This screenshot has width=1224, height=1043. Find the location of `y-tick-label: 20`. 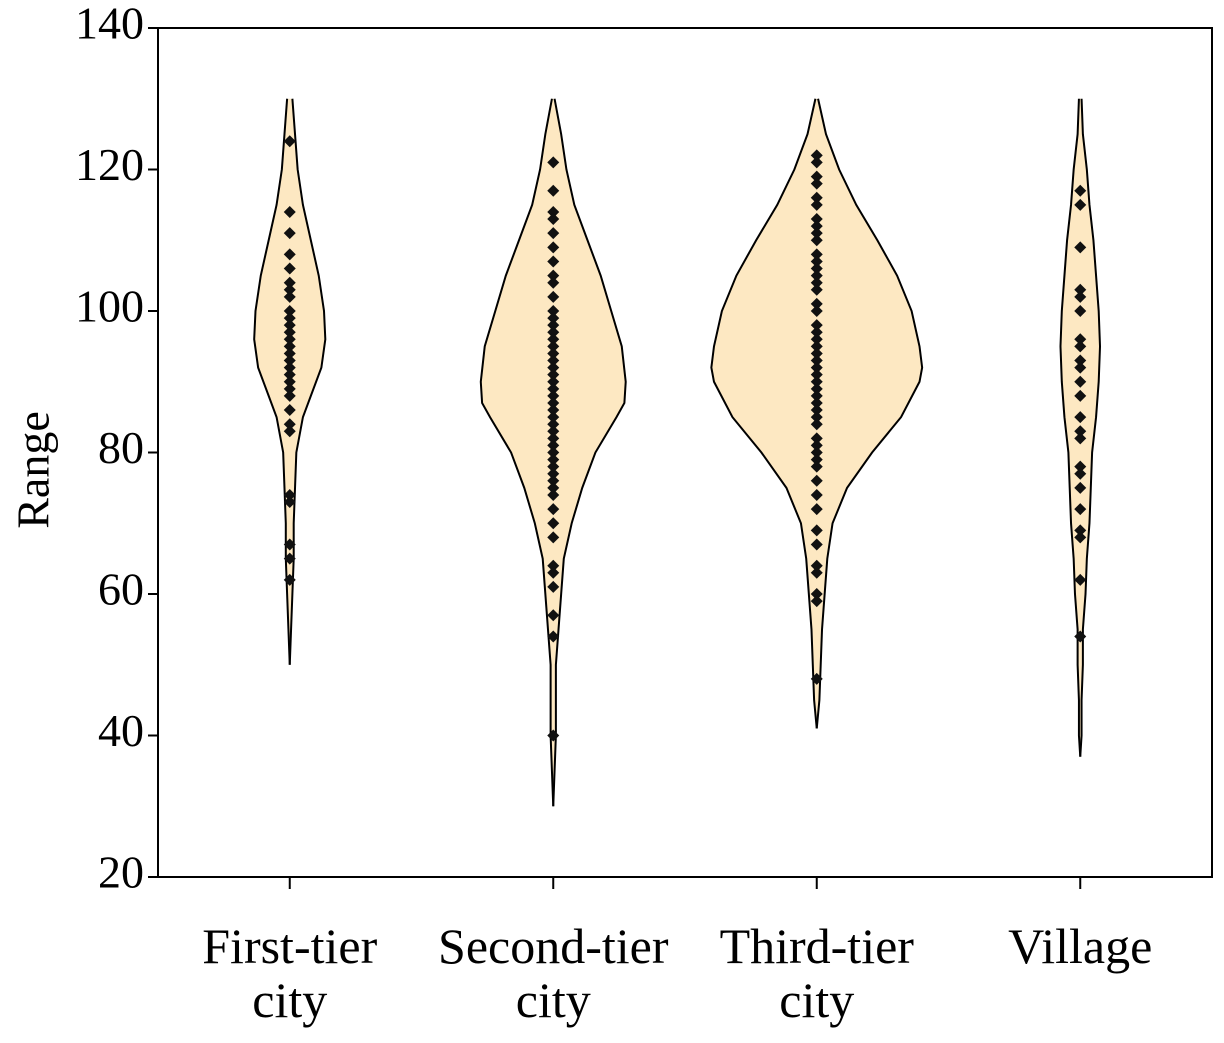

y-tick-label: 20 is located at coordinates (121, 872).